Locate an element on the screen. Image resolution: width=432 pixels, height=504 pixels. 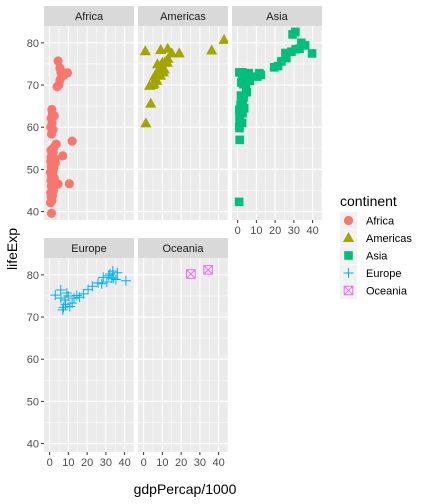
facet-strip-europe is located at coordinates (89, 248).